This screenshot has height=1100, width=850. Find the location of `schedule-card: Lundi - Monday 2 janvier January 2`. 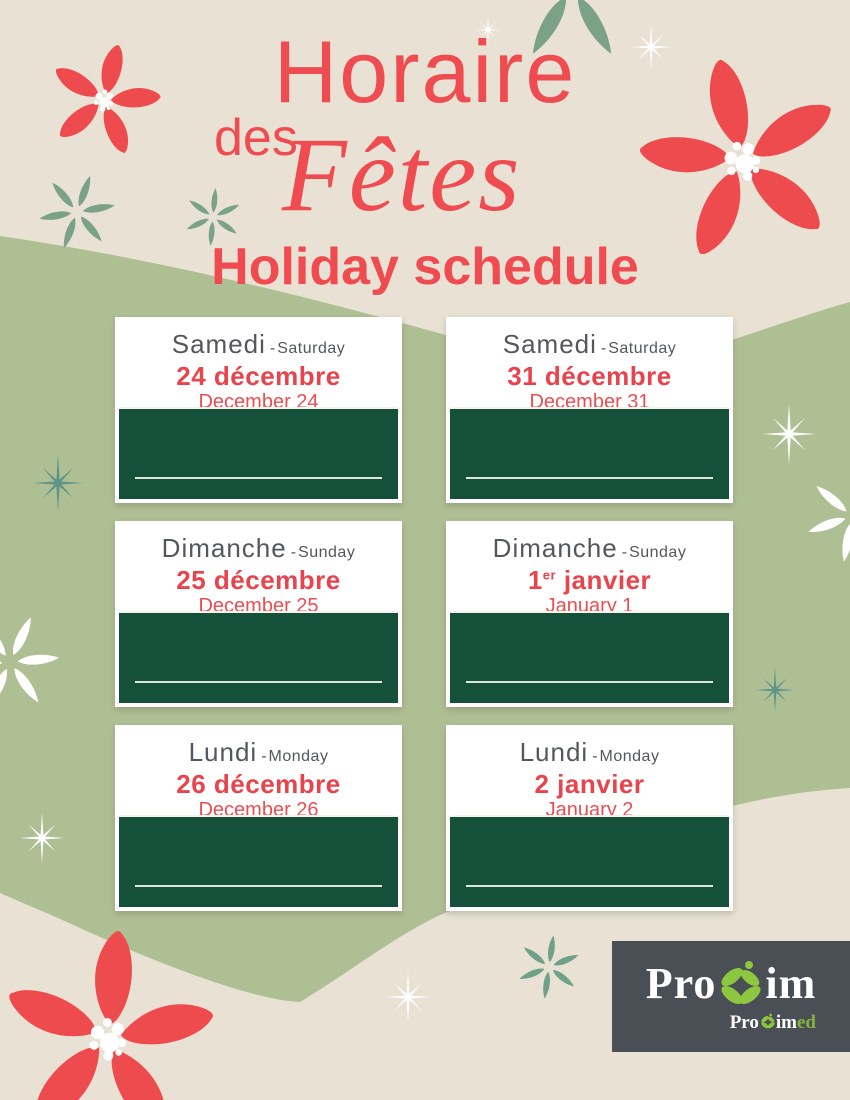

schedule-card: Lundi - Monday 2 janvier January 2 is located at coordinates (589, 818).